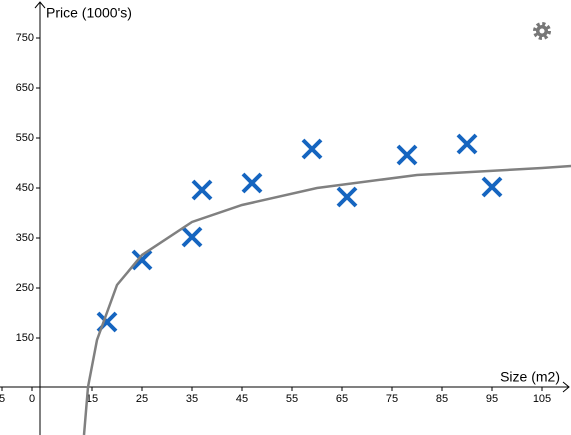 This screenshot has height=435, width=571. What do you see at coordinates (392, 399) in the screenshot?
I see `x-tick-label: 75` at bounding box center [392, 399].